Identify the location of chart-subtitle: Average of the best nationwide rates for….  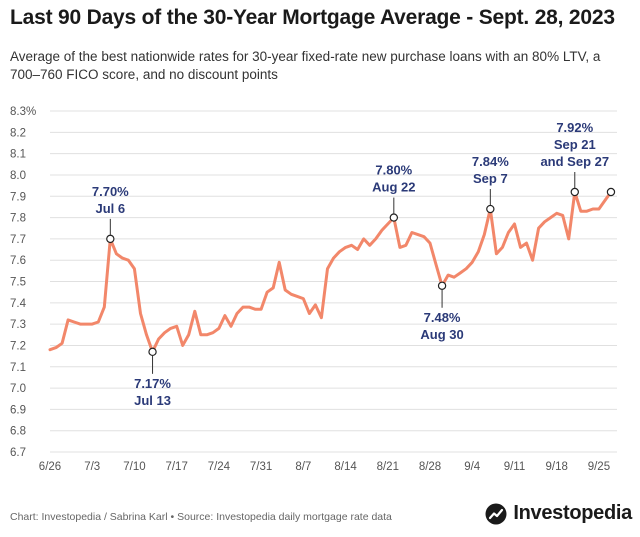
(305, 65).